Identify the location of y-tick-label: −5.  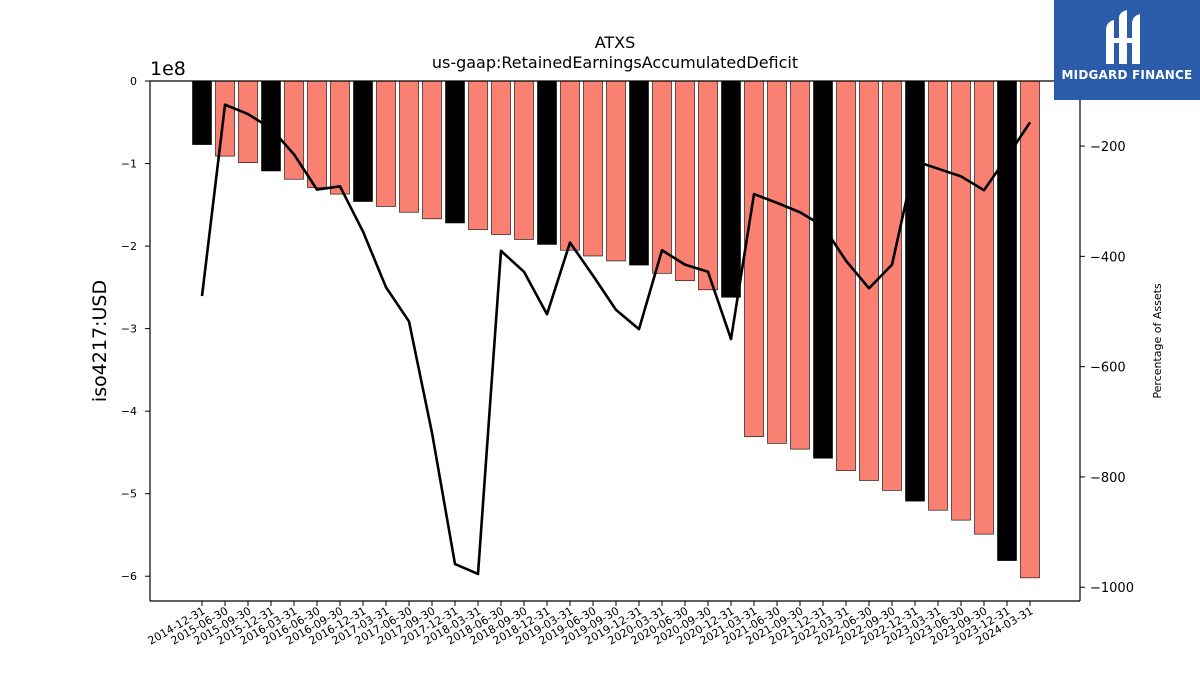
(129, 494).